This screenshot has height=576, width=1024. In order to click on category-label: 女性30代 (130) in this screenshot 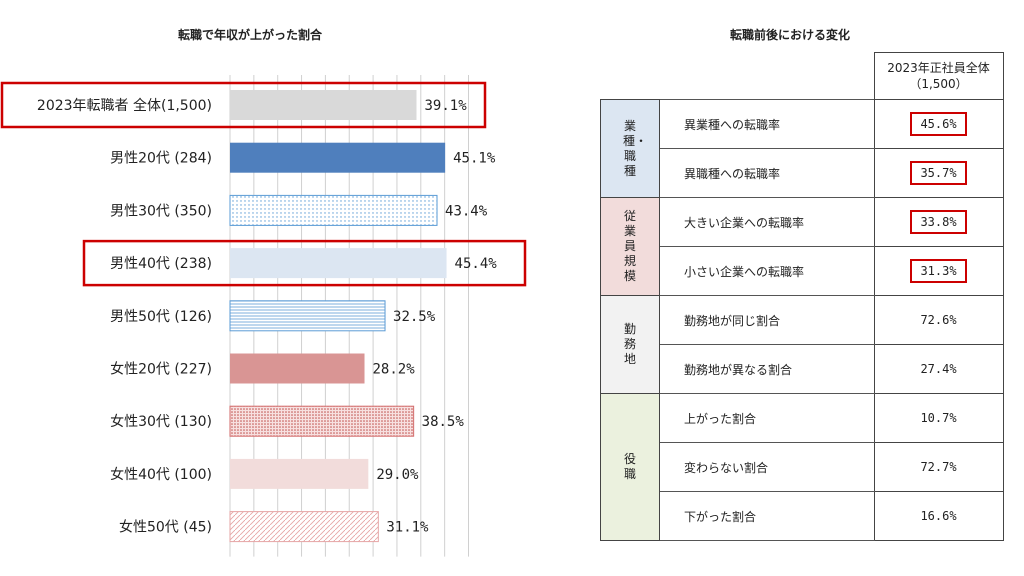, I will do `click(161, 421)`.